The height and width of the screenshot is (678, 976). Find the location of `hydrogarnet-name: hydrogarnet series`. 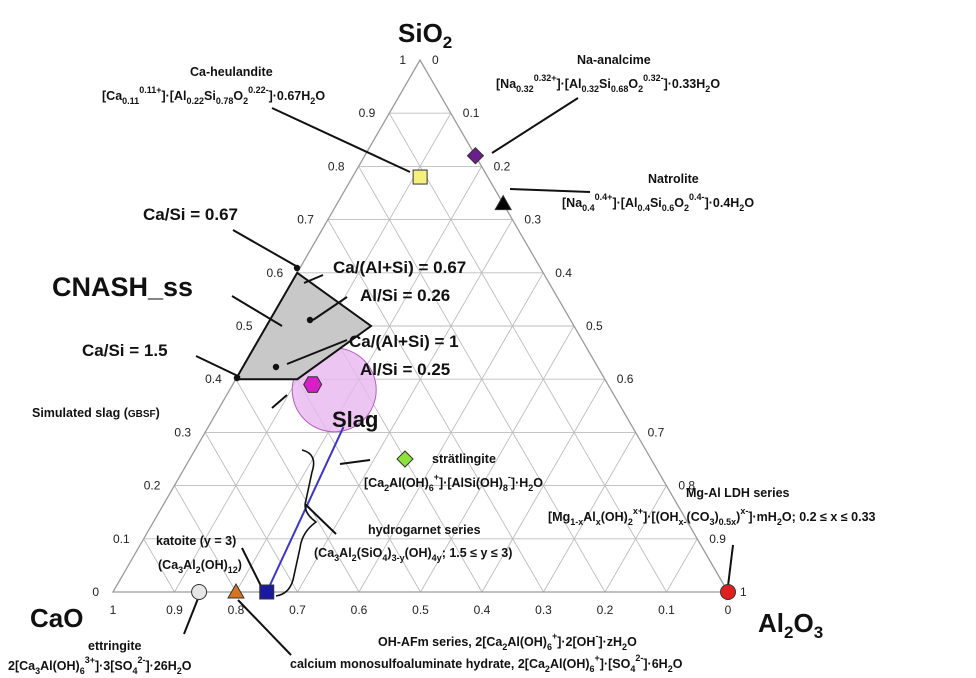

hydrogarnet-name: hydrogarnet series is located at coordinates (424, 530).